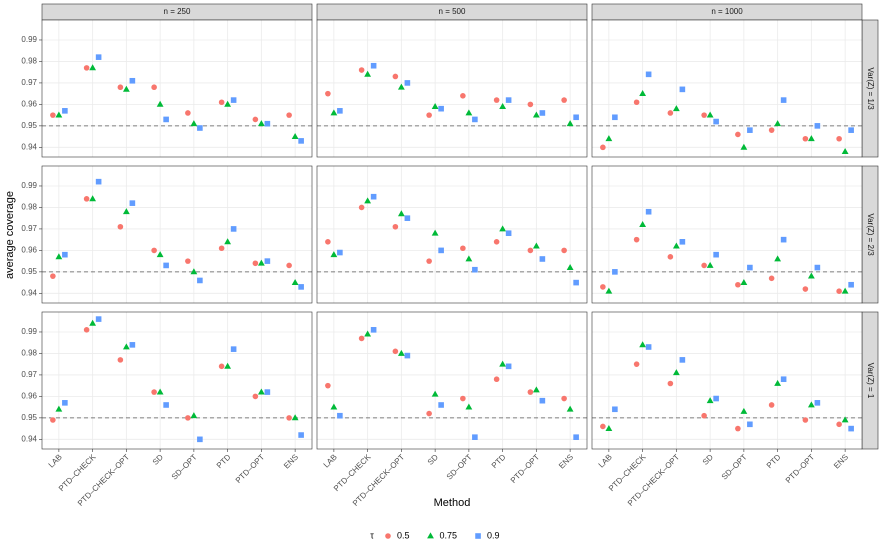 Image resolution: width=889 pixels, height=548 pixels. I want to click on legend-label: 0.75, so click(449, 535).